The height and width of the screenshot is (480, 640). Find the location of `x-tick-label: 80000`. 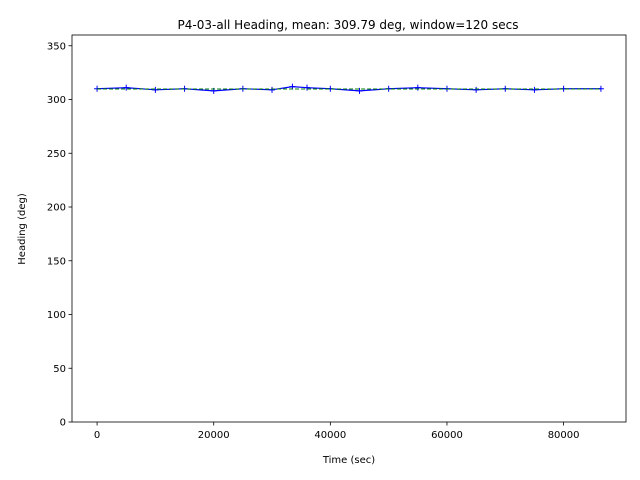

x-tick-label: 80000 is located at coordinates (564, 435).